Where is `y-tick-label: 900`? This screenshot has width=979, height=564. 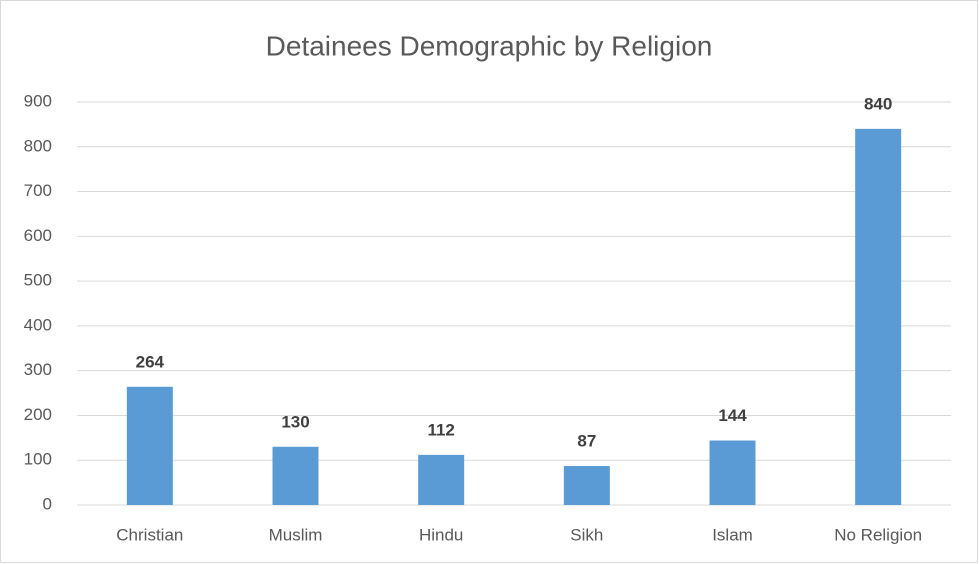
y-tick-label: 900 is located at coordinates (38, 100).